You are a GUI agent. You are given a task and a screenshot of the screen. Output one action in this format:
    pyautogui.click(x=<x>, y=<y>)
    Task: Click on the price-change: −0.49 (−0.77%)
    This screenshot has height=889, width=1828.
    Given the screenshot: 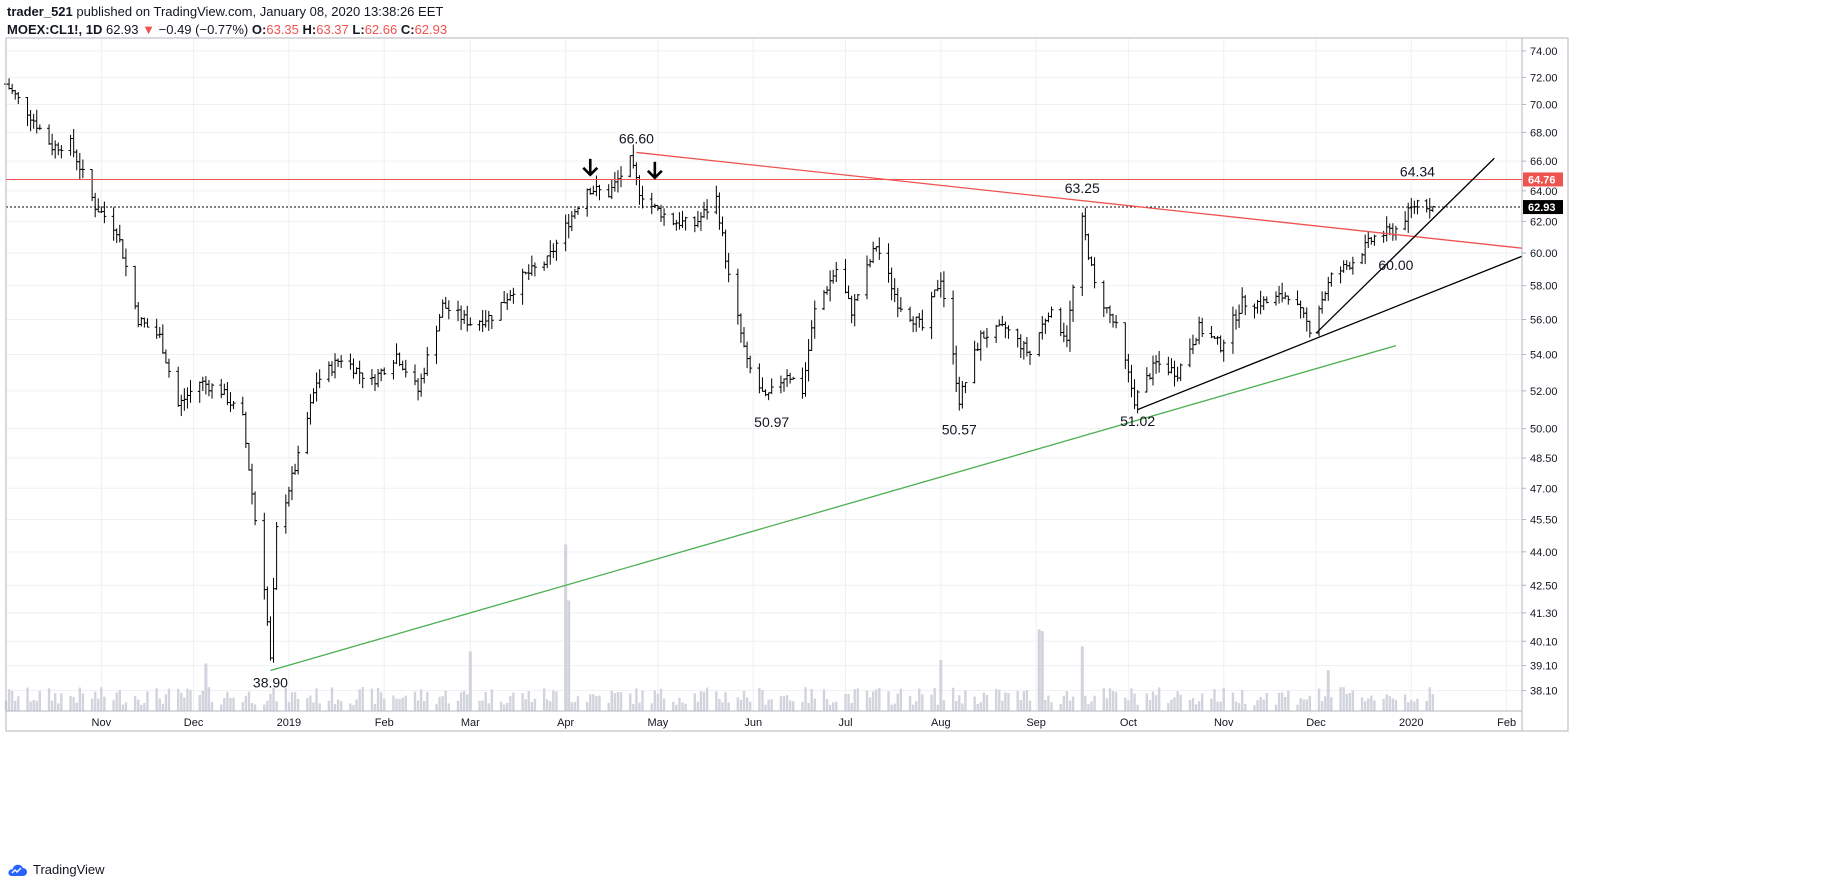 What is the action you would take?
    pyautogui.click(x=203, y=29)
    